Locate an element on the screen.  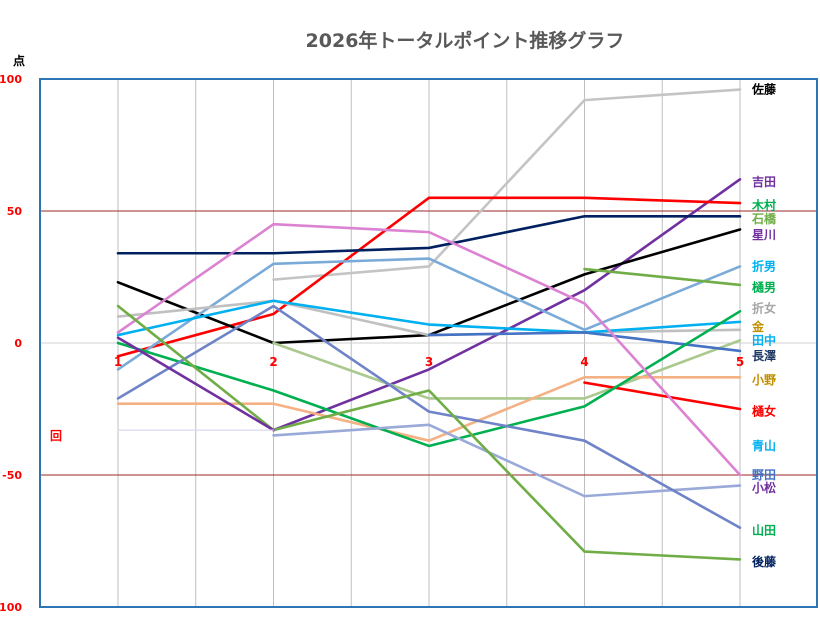
x-tick-label: 4 is located at coordinates (584, 362).